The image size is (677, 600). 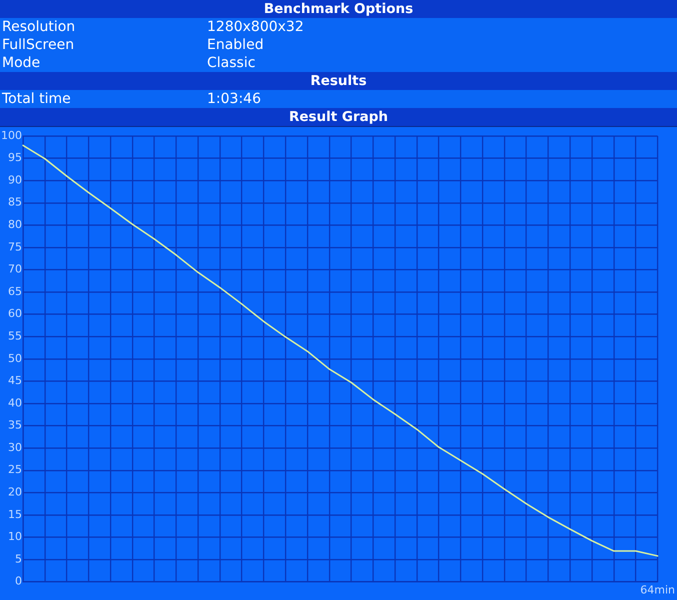 What do you see at coordinates (36, 99) in the screenshot?
I see `text: Total time` at bounding box center [36, 99].